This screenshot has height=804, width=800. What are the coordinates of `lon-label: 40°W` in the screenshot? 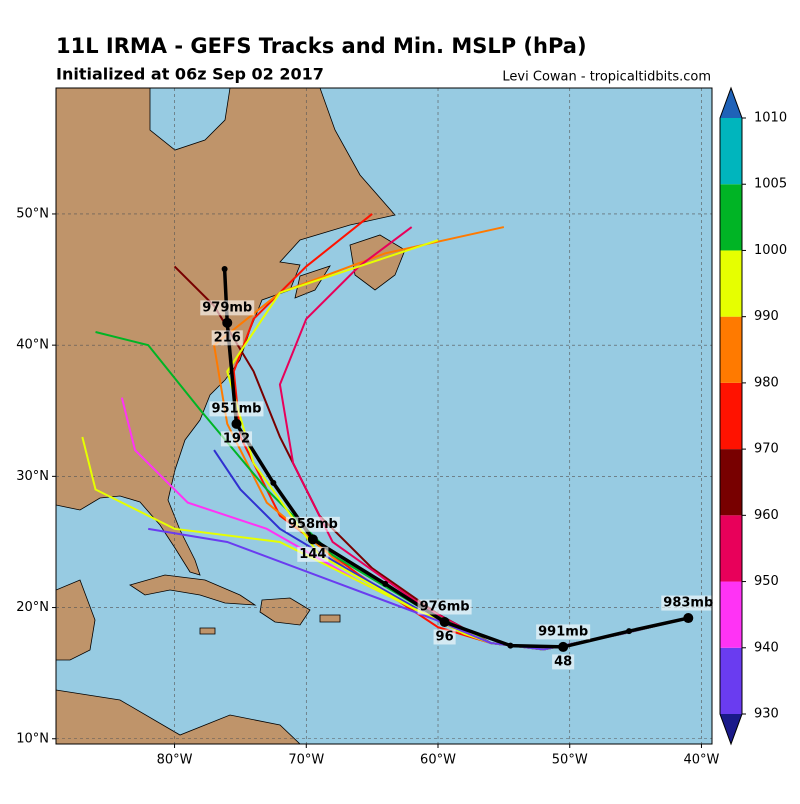 It's located at (702, 760).